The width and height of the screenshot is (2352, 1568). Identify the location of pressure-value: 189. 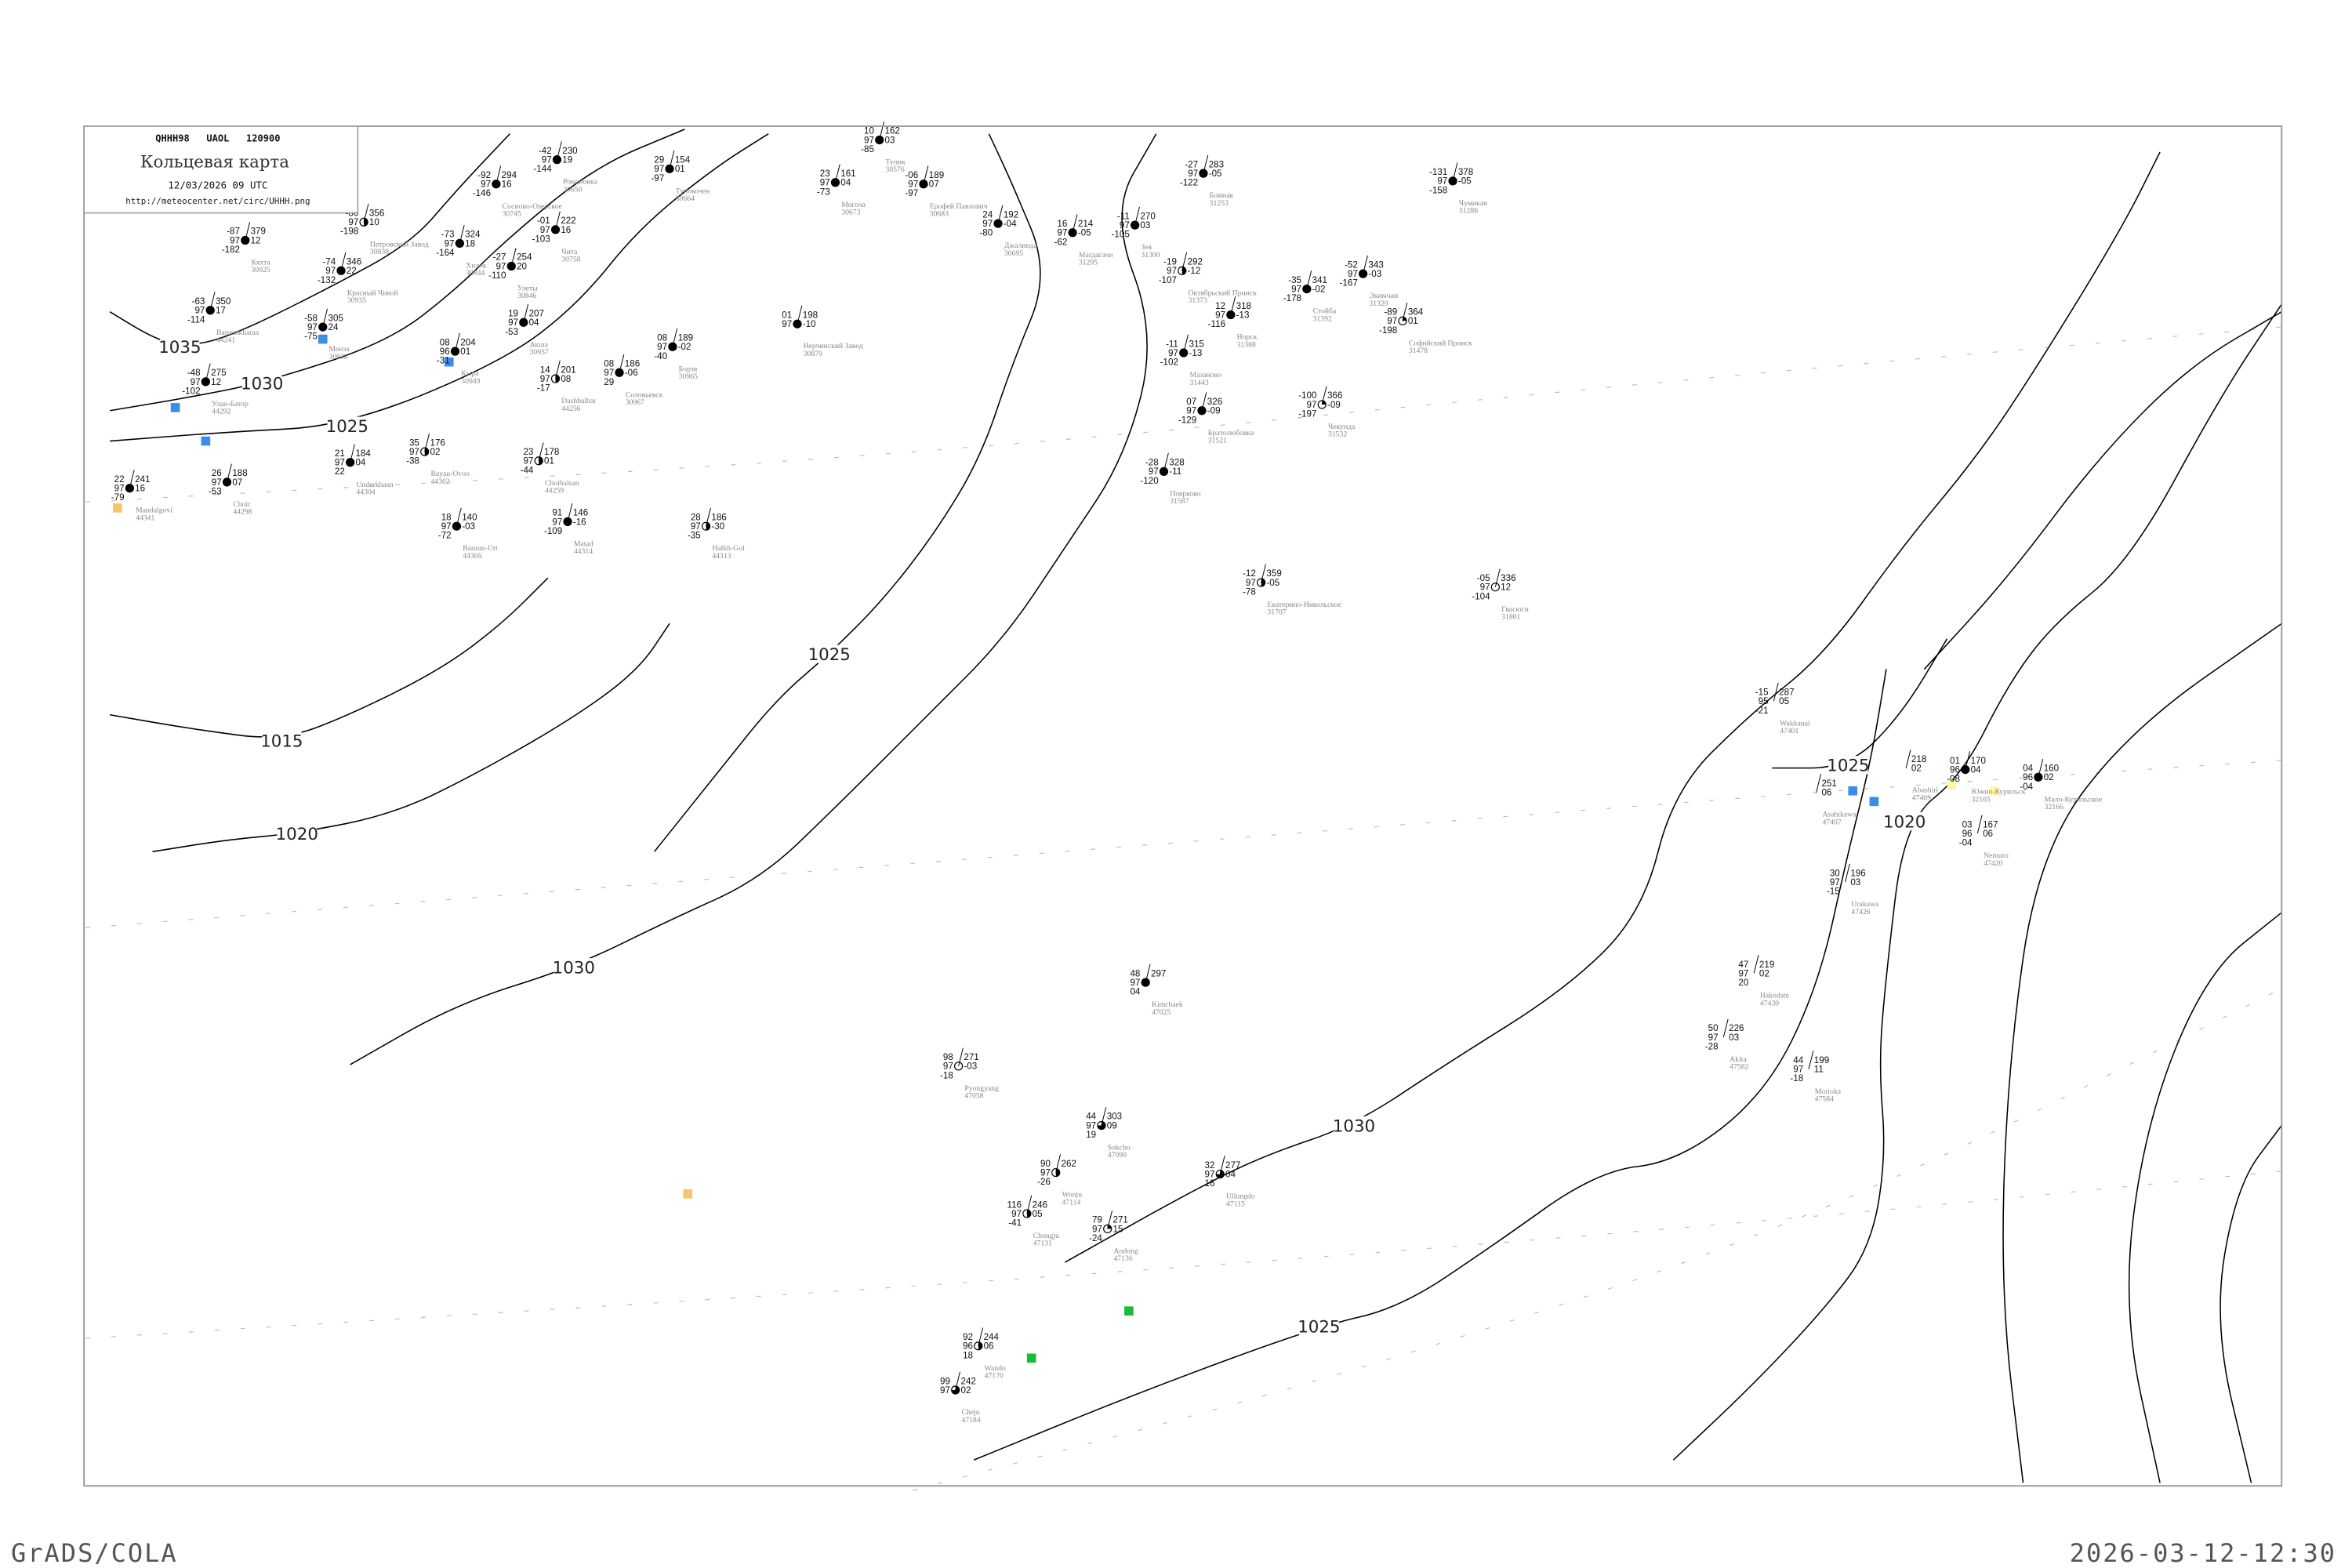
(685, 338).